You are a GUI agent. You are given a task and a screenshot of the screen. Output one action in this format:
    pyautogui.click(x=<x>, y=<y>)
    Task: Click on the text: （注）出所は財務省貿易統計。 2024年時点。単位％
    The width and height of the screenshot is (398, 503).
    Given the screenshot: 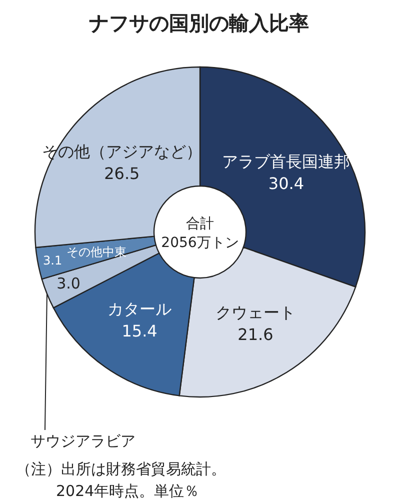 What is the action you would take?
    pyautogui.click(x=121, y=480)
    